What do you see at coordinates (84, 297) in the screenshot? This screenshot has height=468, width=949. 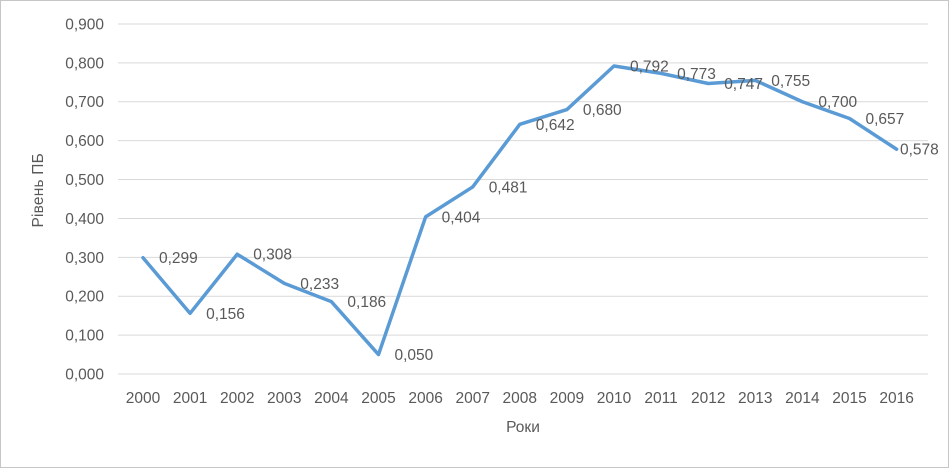 I see `y-tick-label: 0,200` at bounding box center [84, 297].